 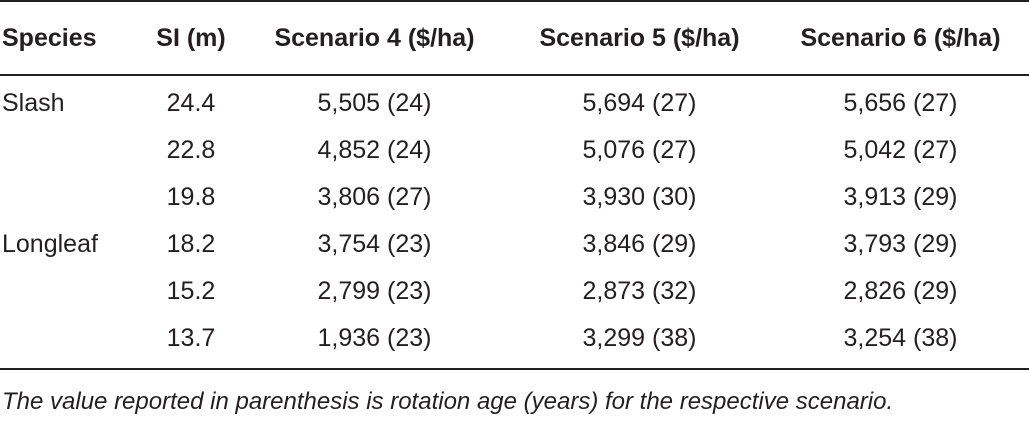 What do you see at coordinates (639, 197) in the screenshot?
I see `cell-scenario-5: 3,930 (30)` at bounding box center [639, 197].